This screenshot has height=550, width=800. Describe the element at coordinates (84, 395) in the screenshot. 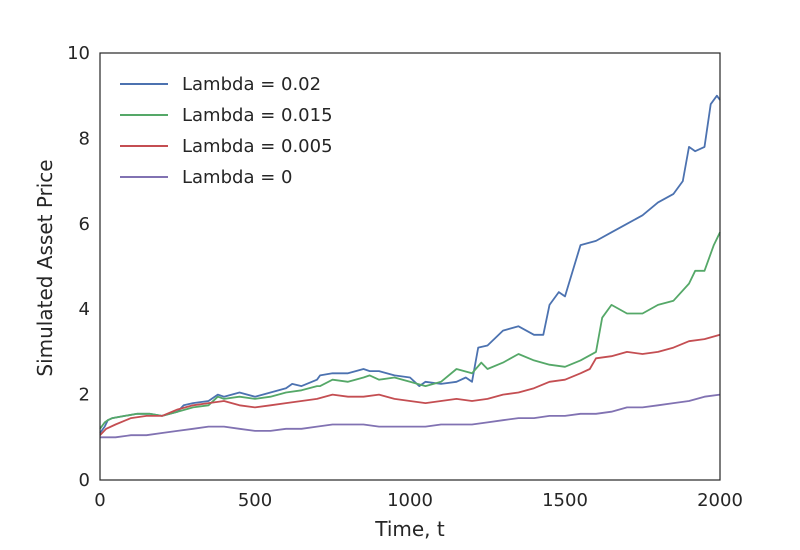

I see `y-tick-label: 2` at that location.